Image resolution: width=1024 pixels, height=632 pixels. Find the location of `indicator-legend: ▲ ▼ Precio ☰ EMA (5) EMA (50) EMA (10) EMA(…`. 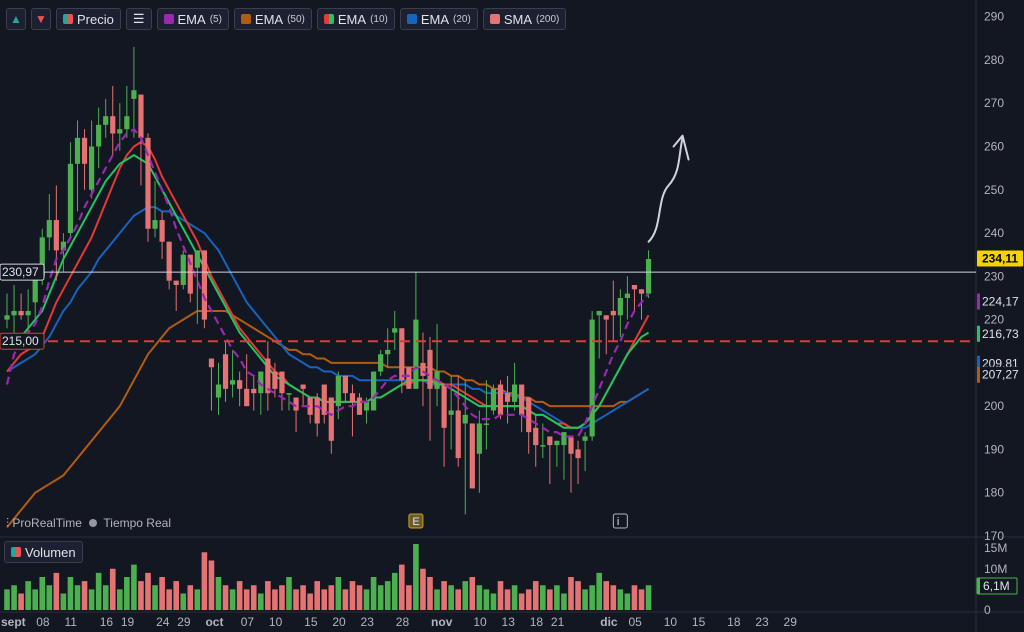

indicator-legend: ▲ ▼ Precio ☰ EMA (5) EMA (50) EMA (10) EMA(… is located at coordinates (286, 19).